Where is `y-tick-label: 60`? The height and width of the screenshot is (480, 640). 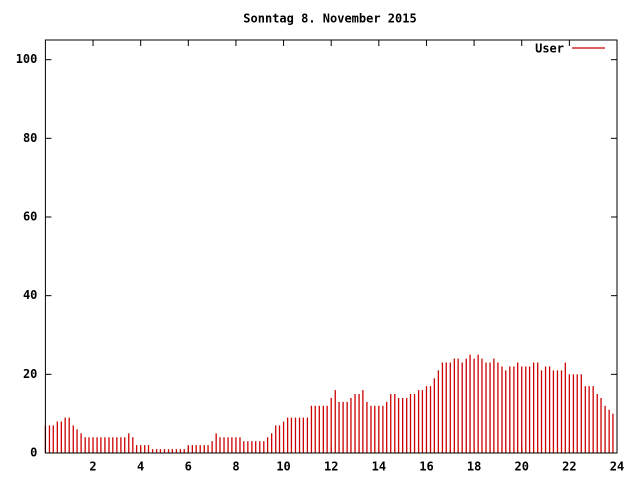
y-tick-label: 60 is located at coordinates (30, 217).